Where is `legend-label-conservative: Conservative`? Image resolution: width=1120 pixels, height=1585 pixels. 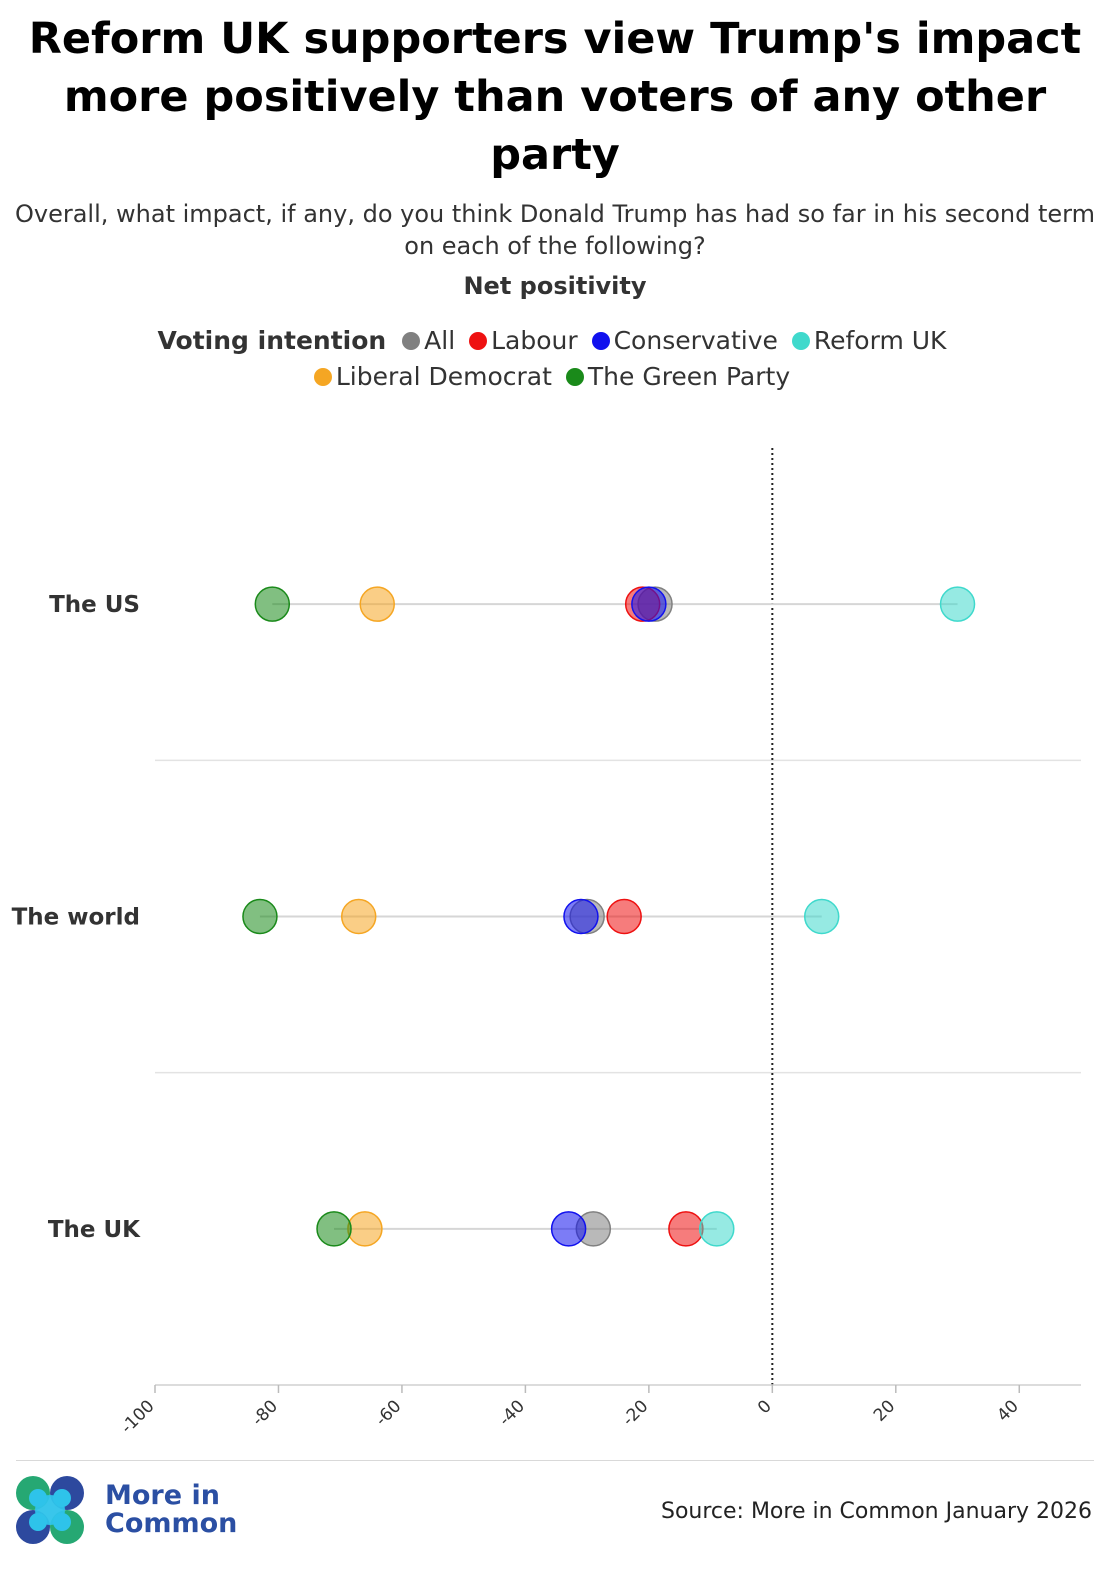 legend-label-conservative: Conservative is located at coordinates (695, 340).